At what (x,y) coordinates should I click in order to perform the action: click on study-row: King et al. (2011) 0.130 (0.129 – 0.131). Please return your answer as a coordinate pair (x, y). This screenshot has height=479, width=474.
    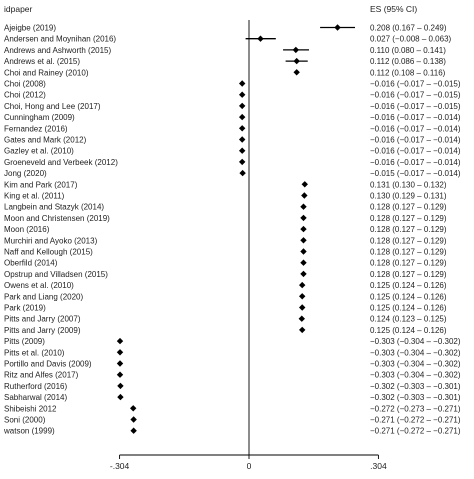
    Looking at the image, I should click on (225, 196).